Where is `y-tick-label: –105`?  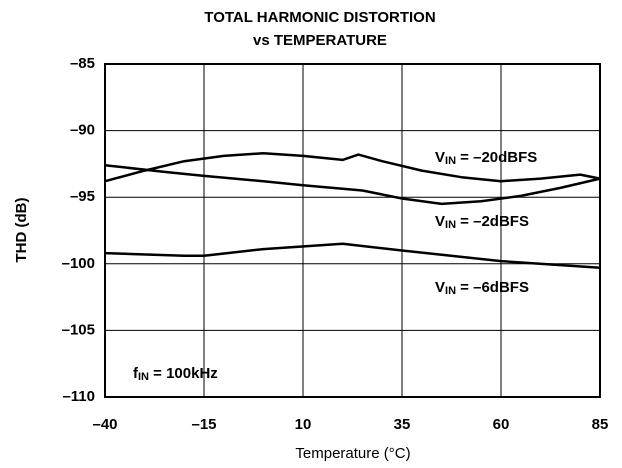 y-tick-label: –105 is located at coordinates (78, 329).